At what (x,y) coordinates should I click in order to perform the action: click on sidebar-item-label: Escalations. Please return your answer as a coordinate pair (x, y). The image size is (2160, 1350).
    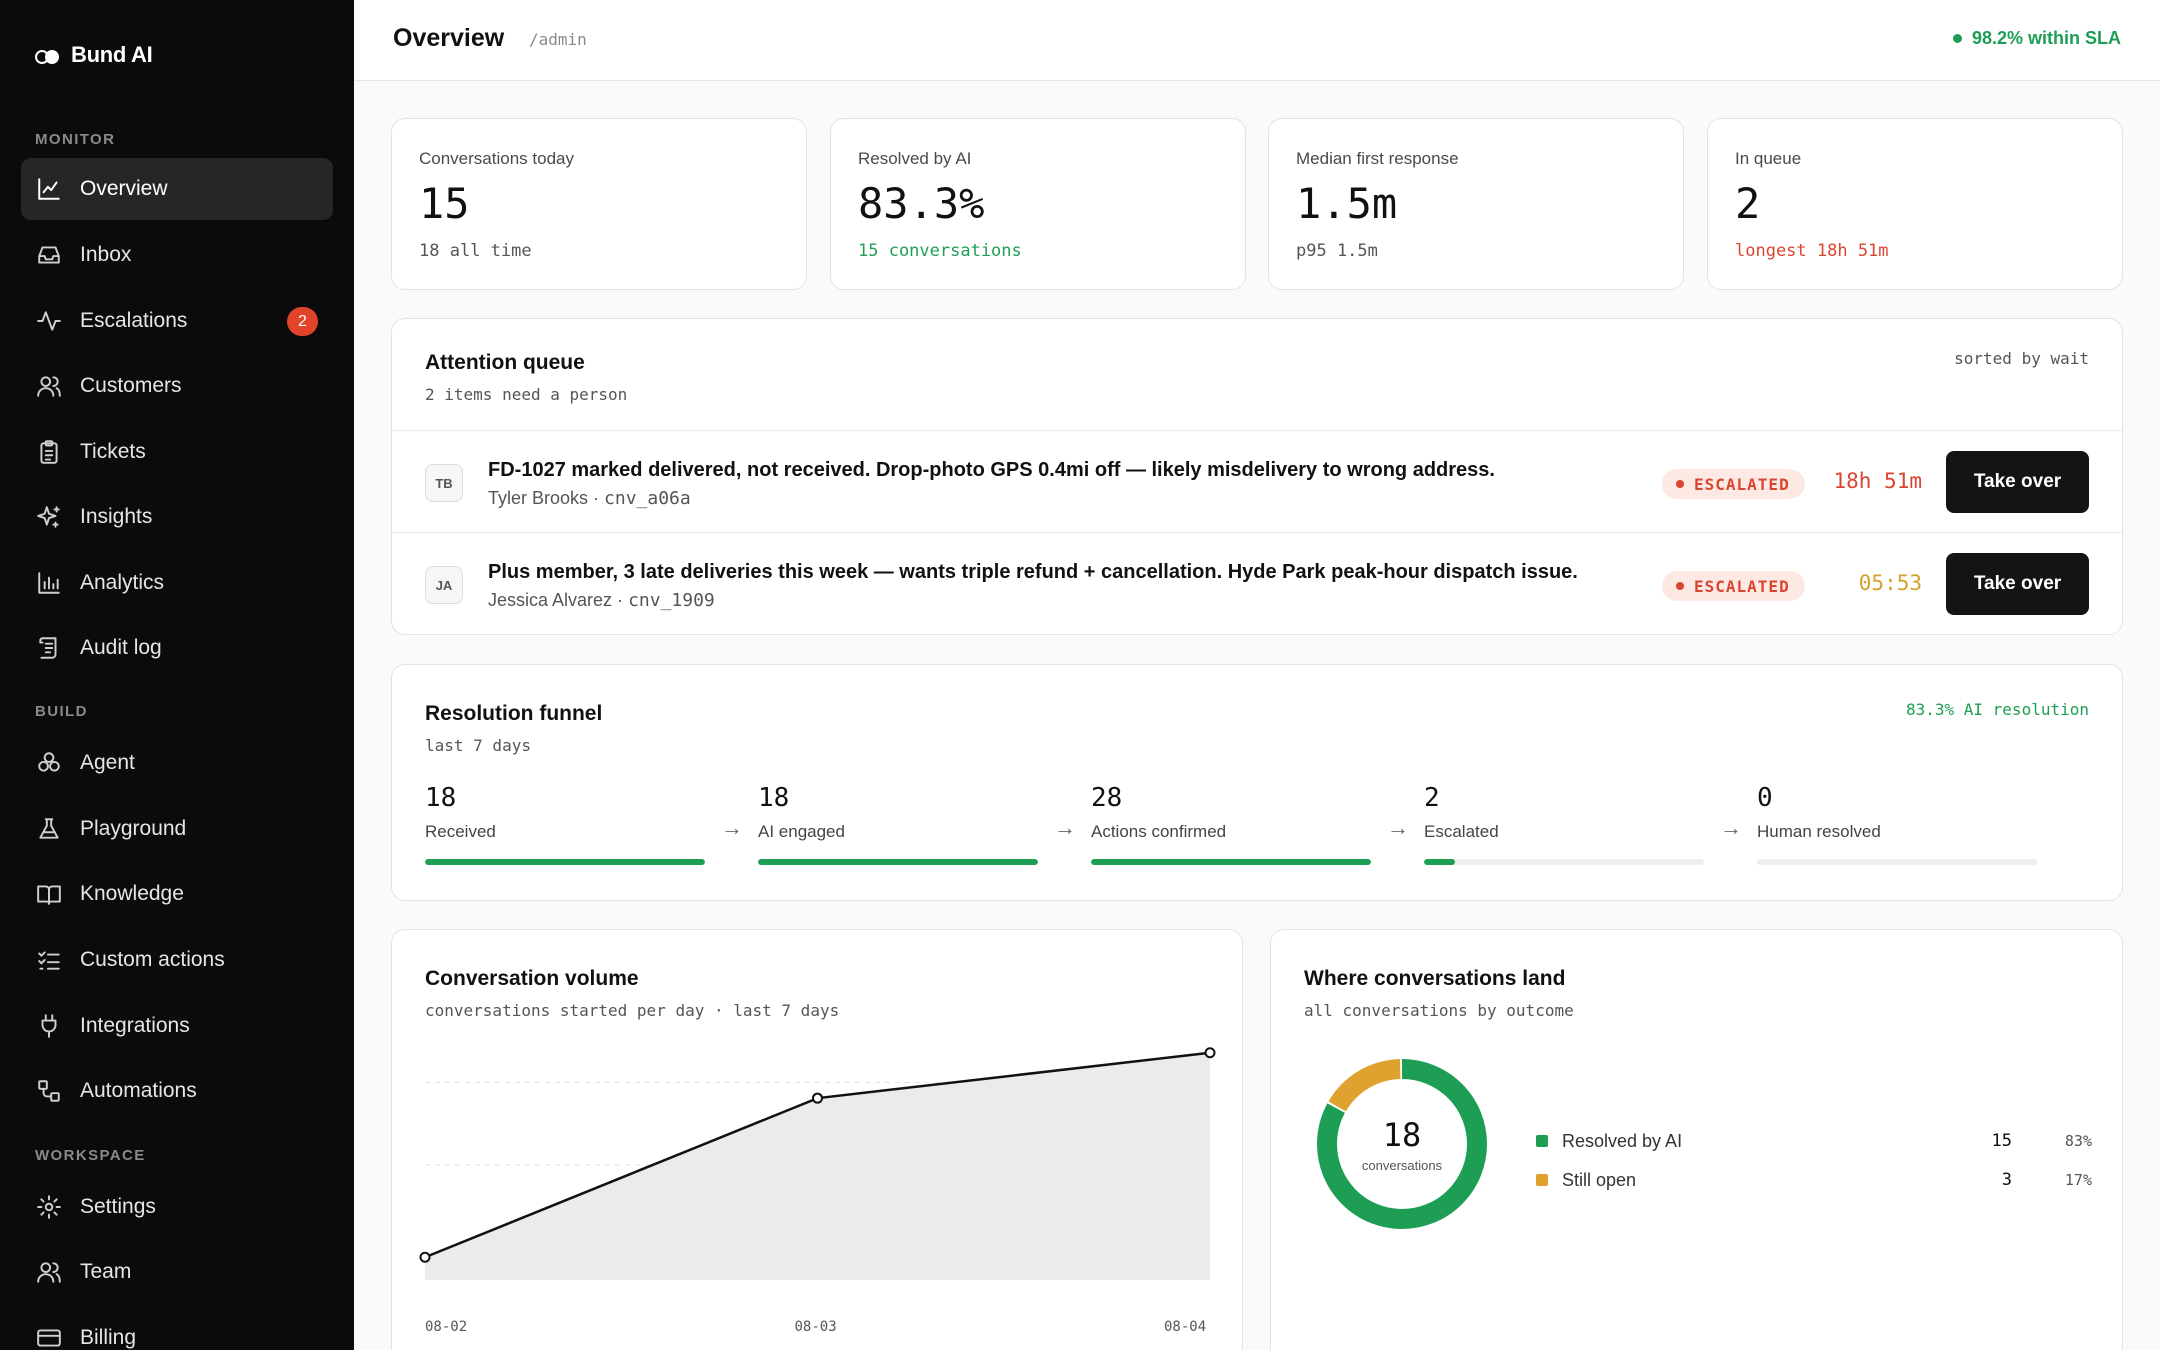
    Looking at the image, I should click on (134, 320).